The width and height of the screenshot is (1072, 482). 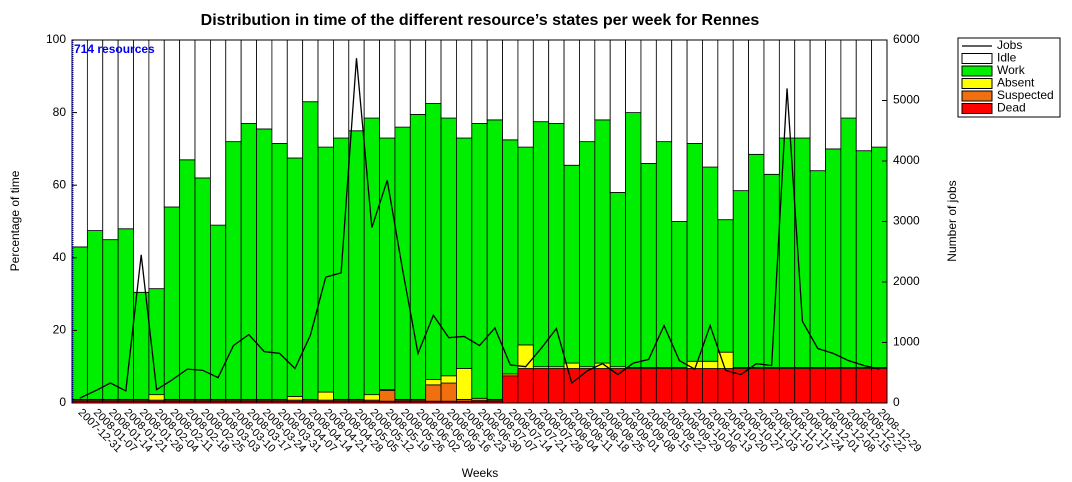 I want to click on legend-label: Idle, so click(x=1007, y=58).